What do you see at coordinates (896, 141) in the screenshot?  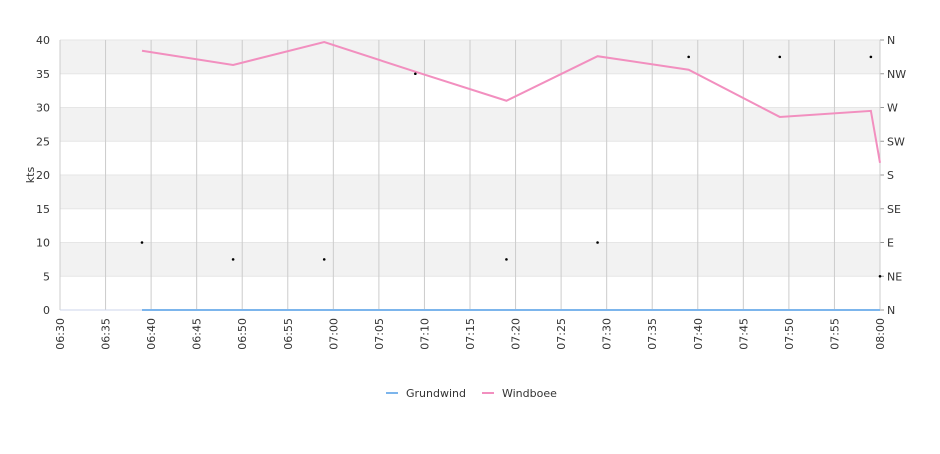 I see `y2-tick-label: SW` at bounding box center [896, 141].